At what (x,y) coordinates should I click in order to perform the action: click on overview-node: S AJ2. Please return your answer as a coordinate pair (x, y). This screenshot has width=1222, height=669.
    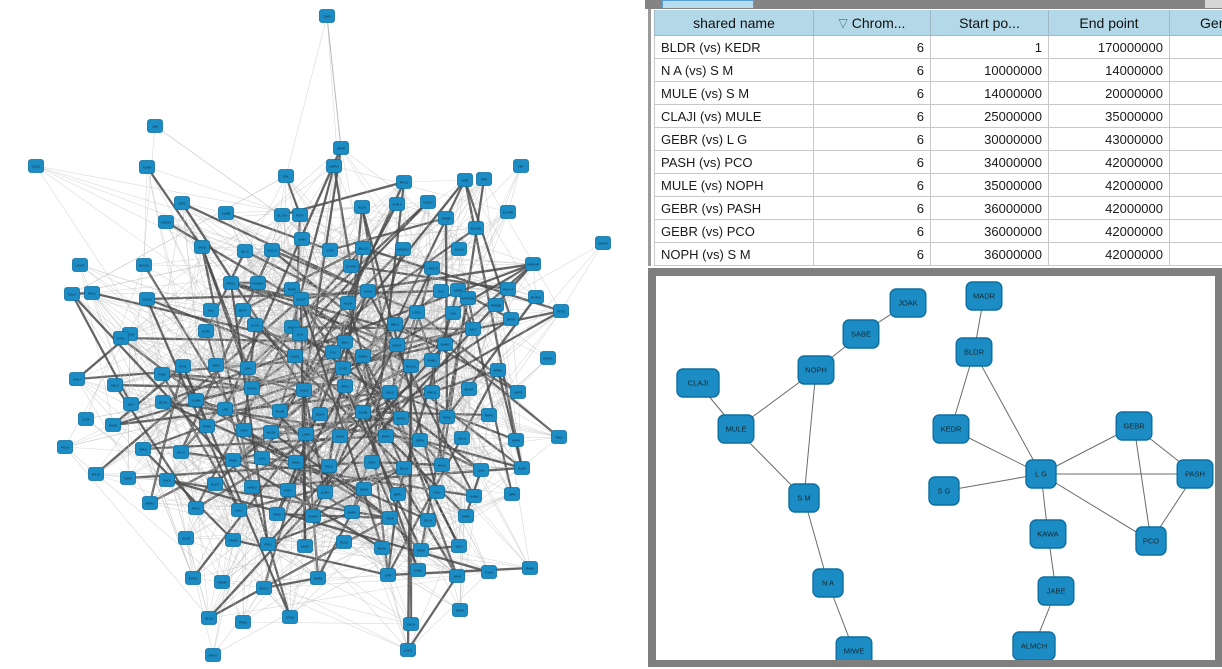
    Looking at the image, I should click on (343, 368).